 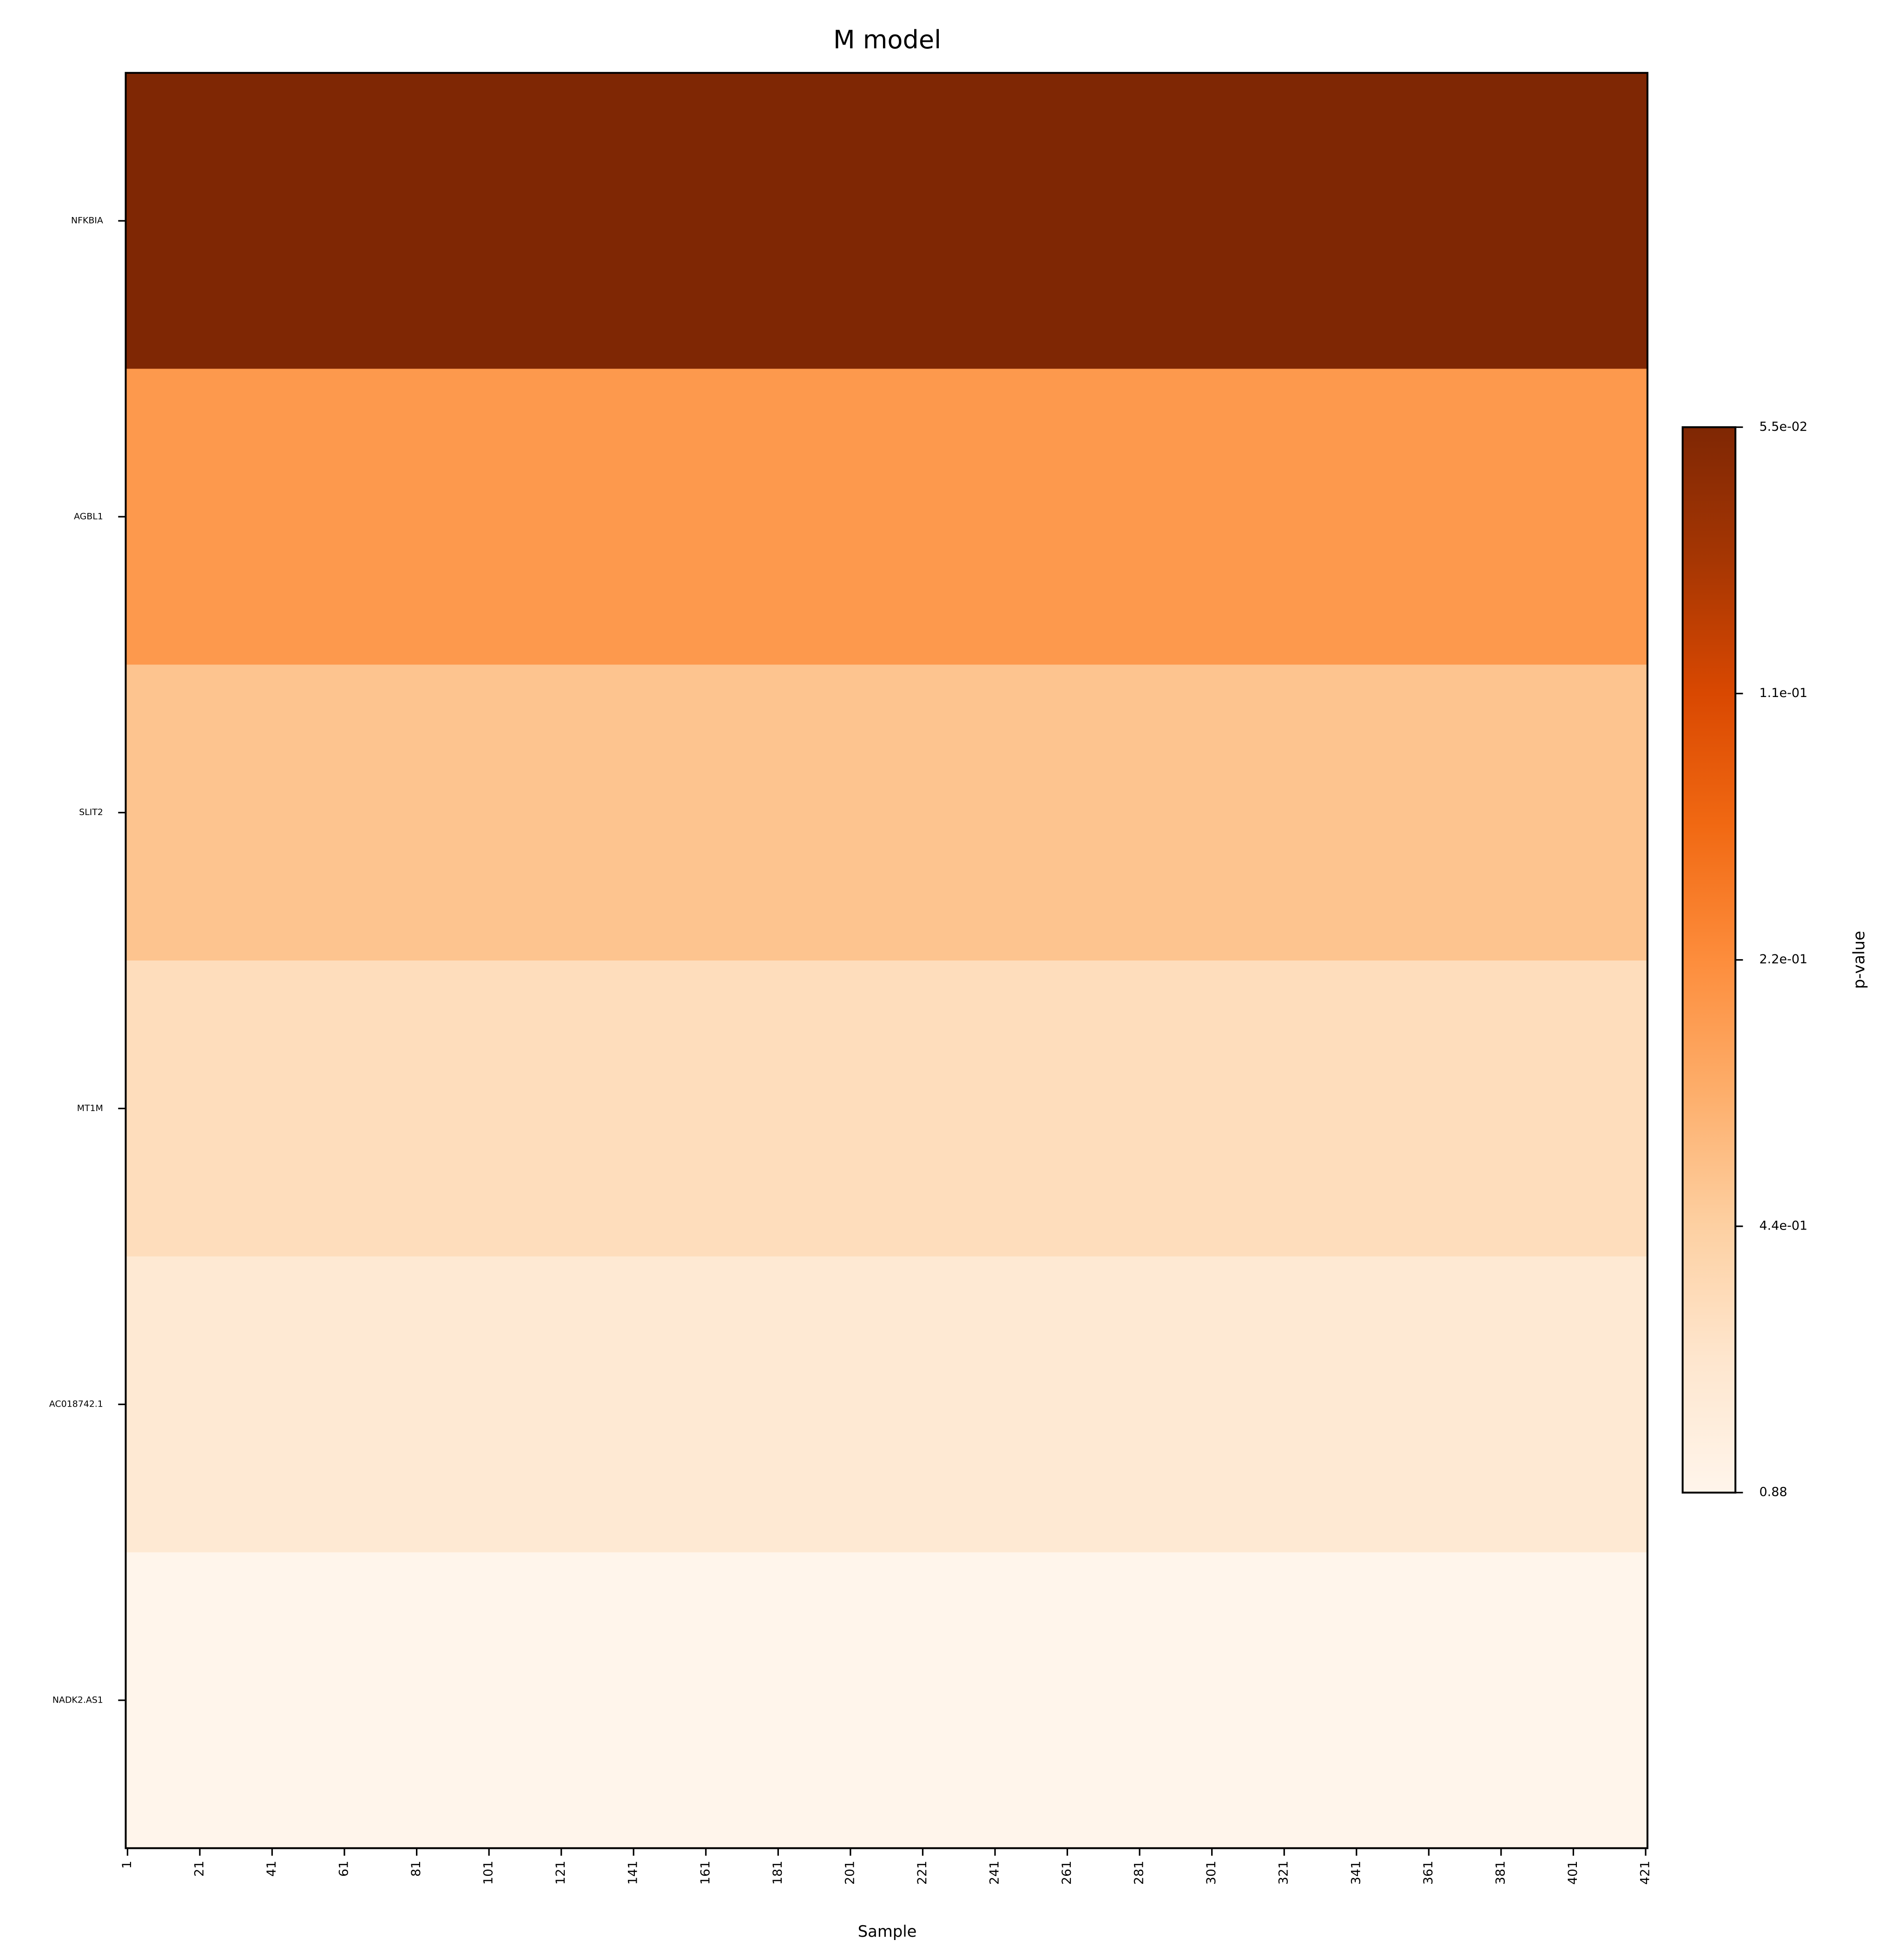 I want to click on x-tick-label: 241, so click(x=995, y=1873).